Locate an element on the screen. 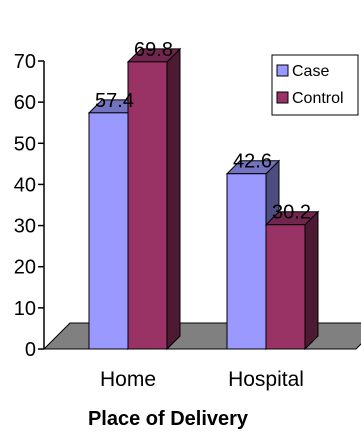 Image resolution: width=361 pixels, height=439 pixels. x-tick-label: Hospital is located at coordinates (266, 379).